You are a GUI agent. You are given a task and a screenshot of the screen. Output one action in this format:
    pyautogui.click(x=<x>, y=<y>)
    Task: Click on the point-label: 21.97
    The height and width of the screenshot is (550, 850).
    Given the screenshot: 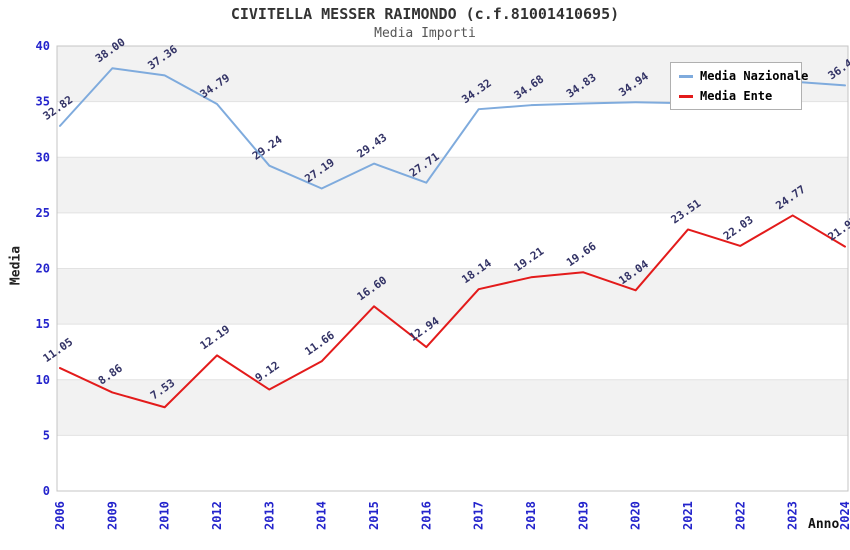 What is the action you would take?
    pyautogui.click(x=838, y=229)
    